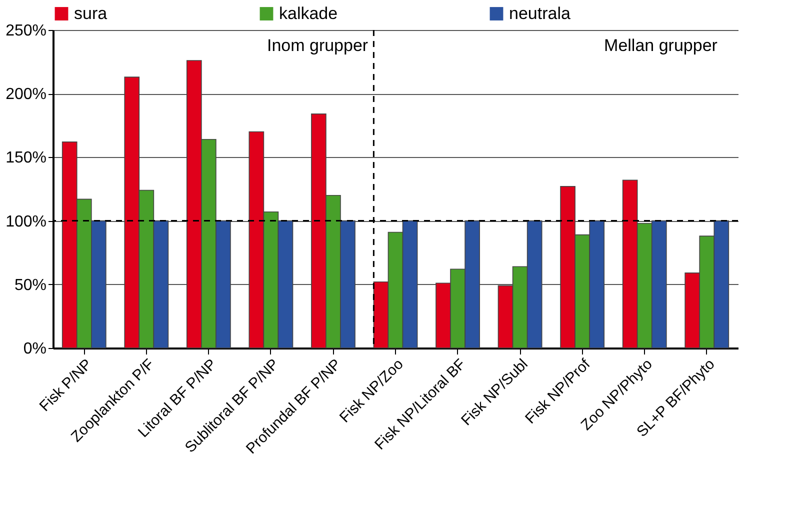 This screenshot has height=526, width=785. Describe the element at coordinates (91, 13) in the screenshot. I see `legend-label: sura` at that location.